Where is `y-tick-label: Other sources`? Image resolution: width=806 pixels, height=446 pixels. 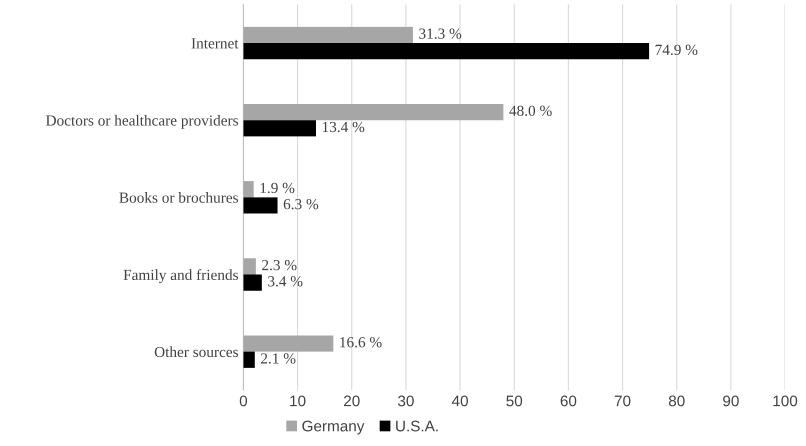
y-tick-label: Other sources is located at coordinates (196, 352).